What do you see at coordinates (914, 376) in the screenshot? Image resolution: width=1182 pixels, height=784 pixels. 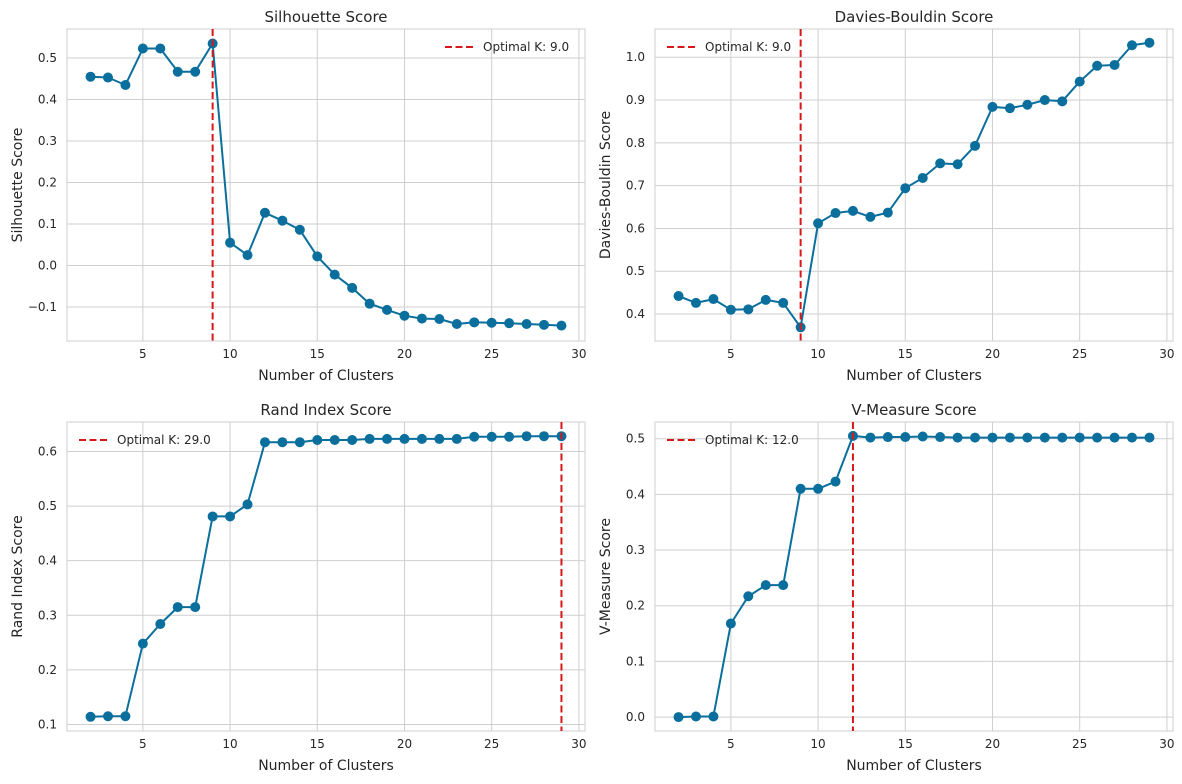 I see `x-axis-label: Number of Clusters` at bounding box center [914, 376].